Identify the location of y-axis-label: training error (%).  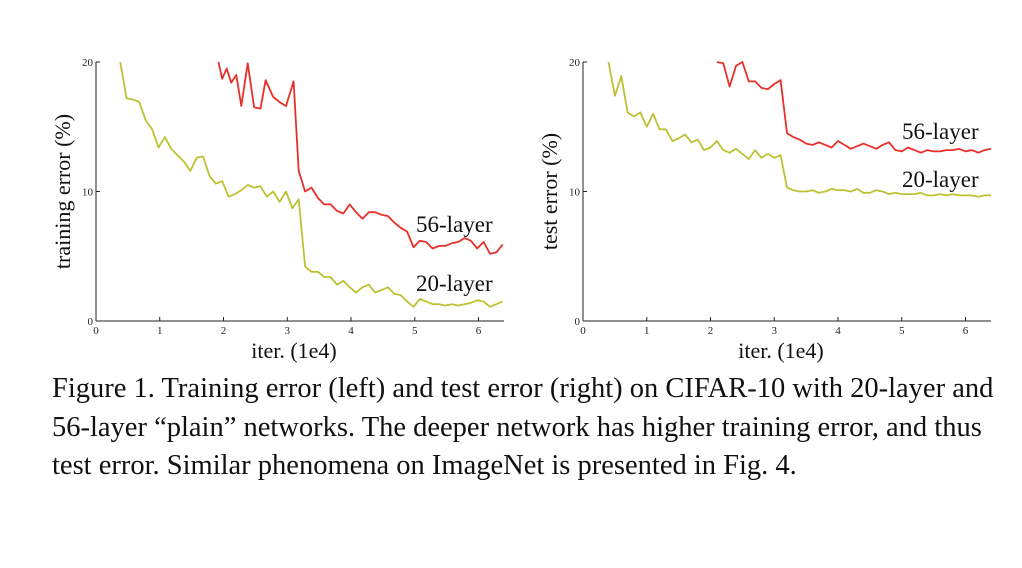
(62, 191).